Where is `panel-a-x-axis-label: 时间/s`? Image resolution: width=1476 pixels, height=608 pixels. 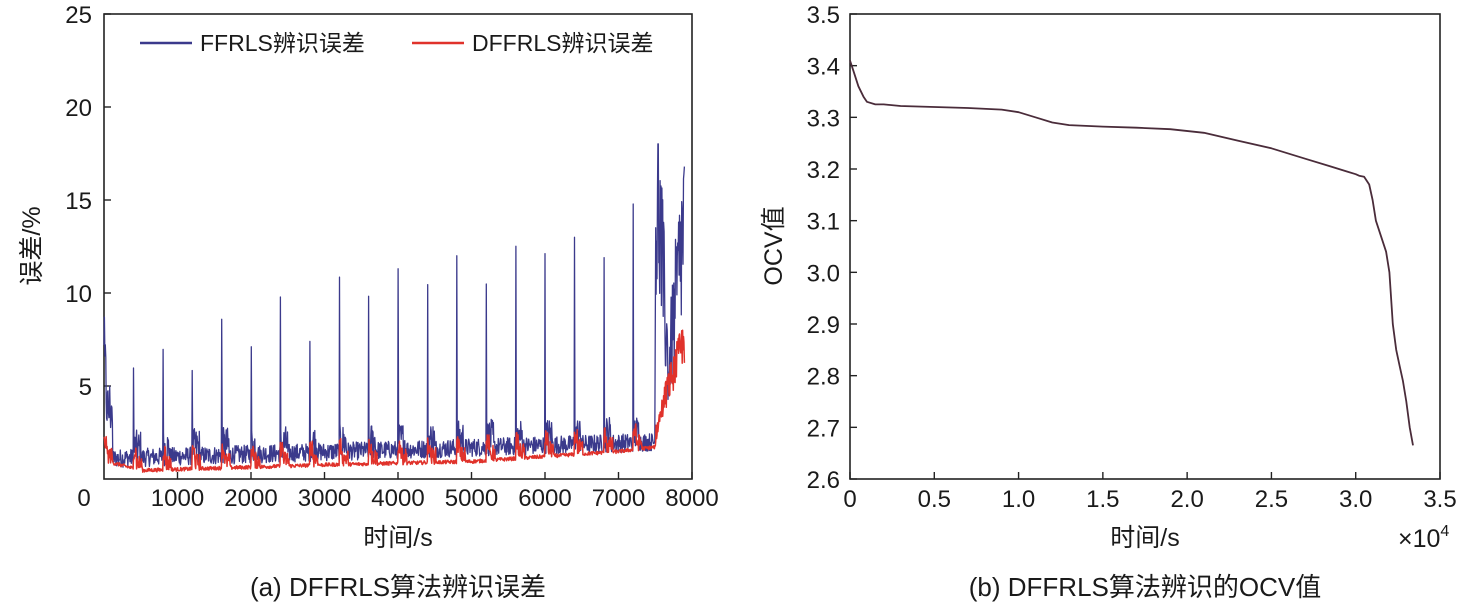
panel-a-x-axis-label: 时间/s is located at coordinates (397, 538).